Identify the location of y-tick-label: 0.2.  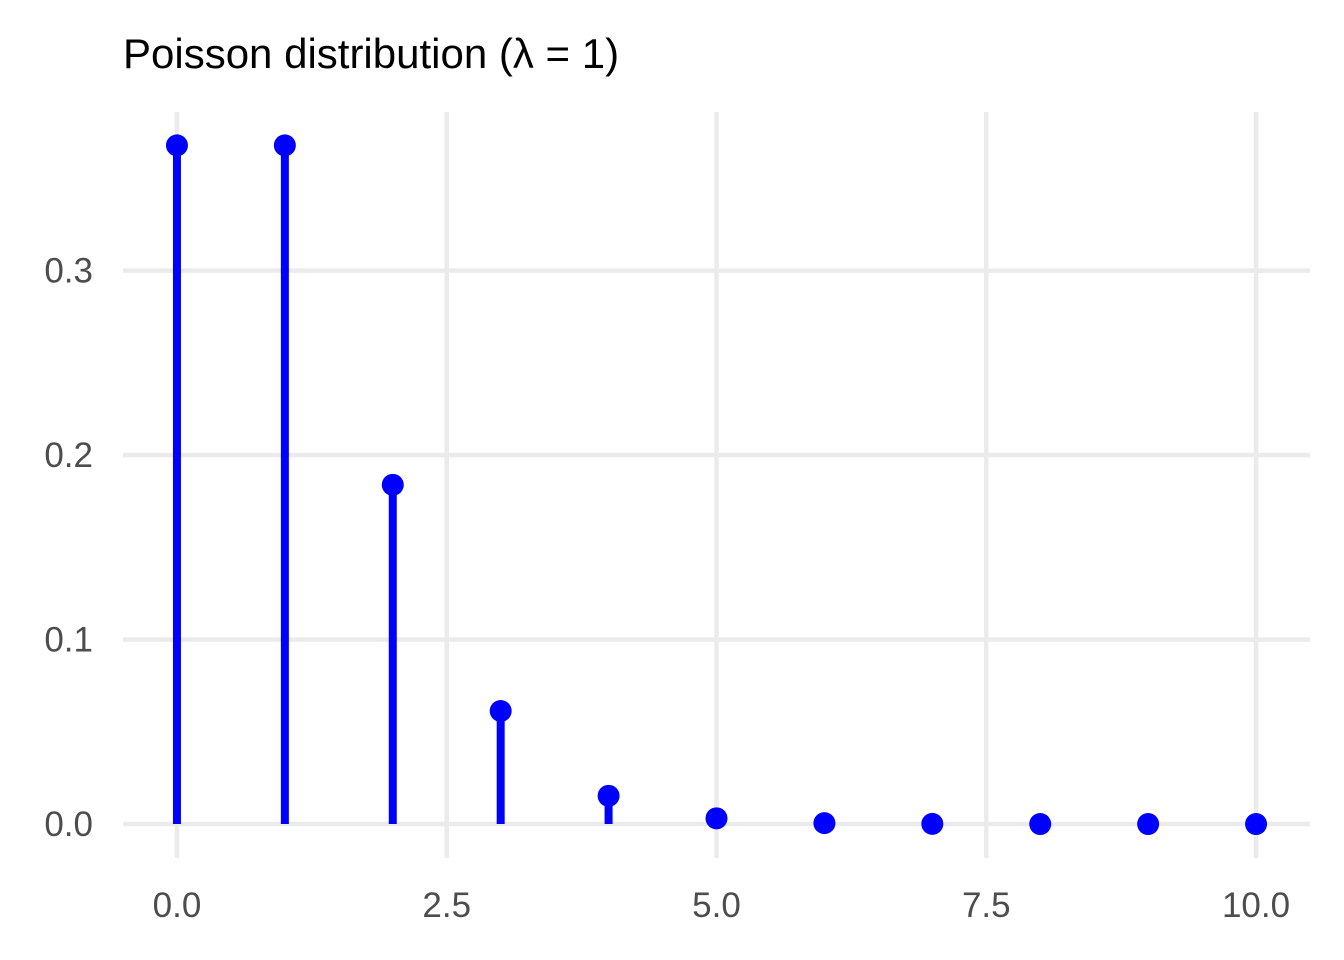
(68, 455).